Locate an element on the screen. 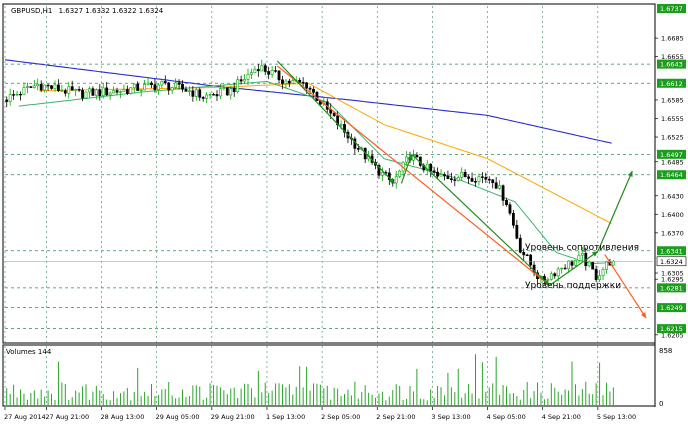  volume-scale-top: 858 is located at coordinates (665, 351).